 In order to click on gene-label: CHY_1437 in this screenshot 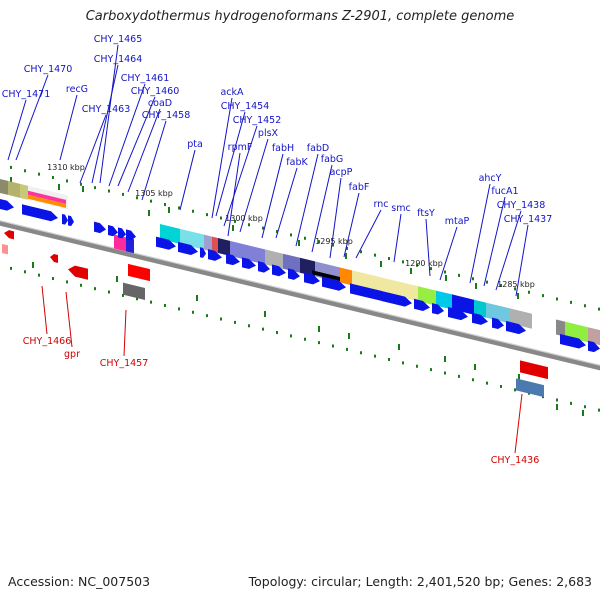, I will do `click(528, 219)`.